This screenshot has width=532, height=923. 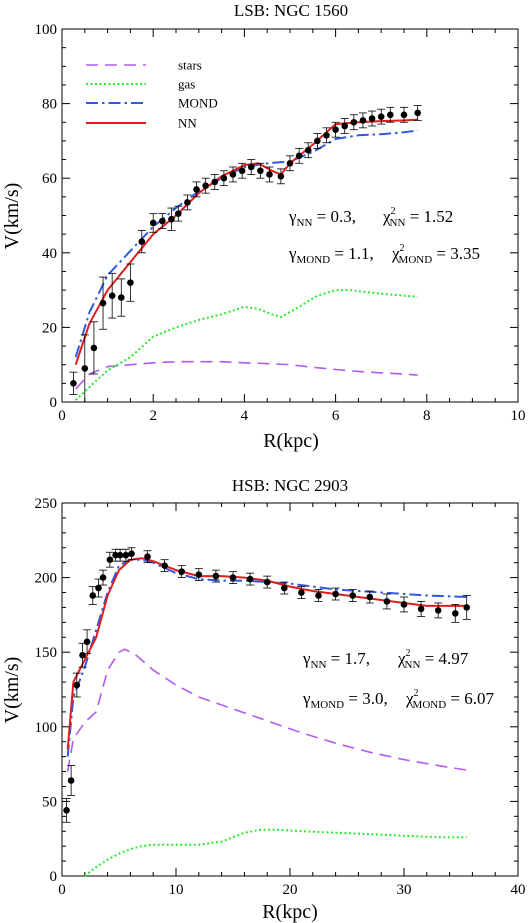 What do you see at coordinates (49, 328) in the screenshot?
I see `y-tick-label: 20` at bounding box center [49, 328].